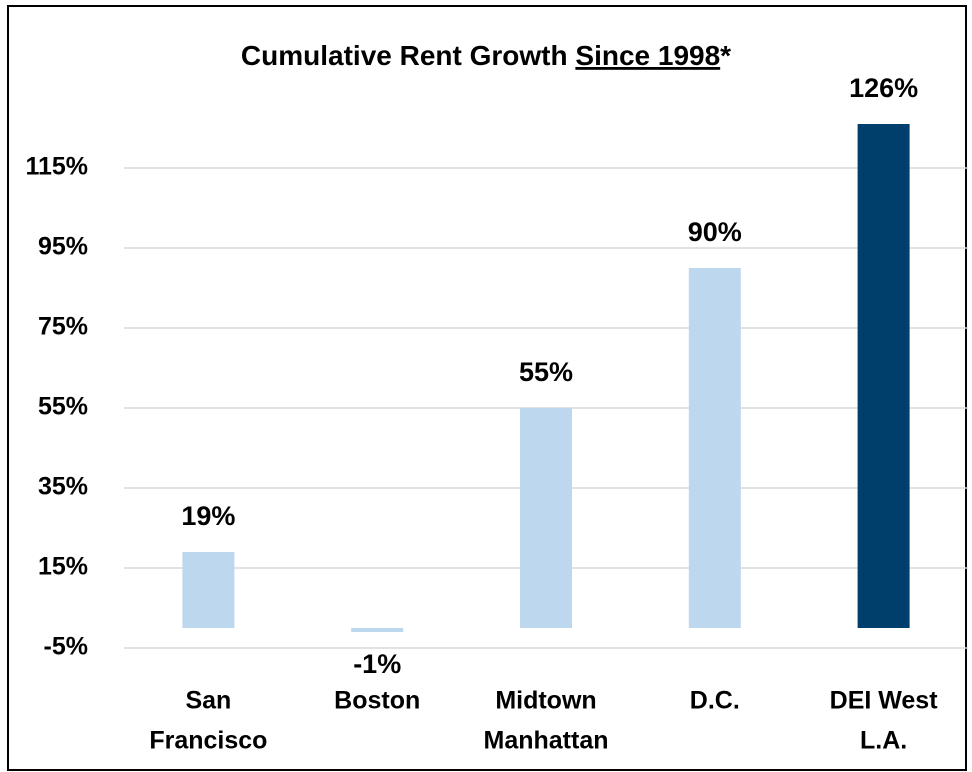  I want to click on x-tick-label: Manhattan, so click(546, 741).